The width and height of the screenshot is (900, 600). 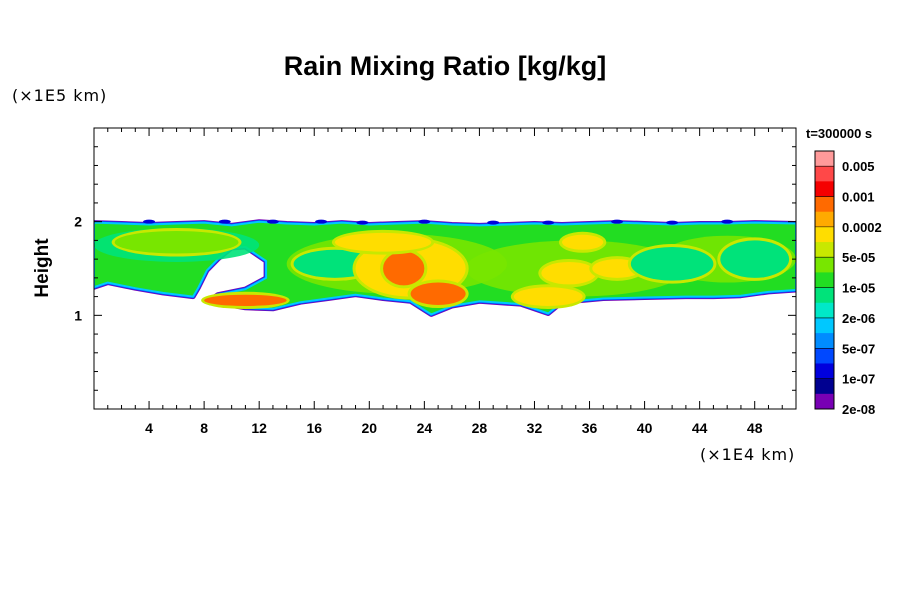 I want to click on colorbar-label: 0.001, so click(x=858, y=197).